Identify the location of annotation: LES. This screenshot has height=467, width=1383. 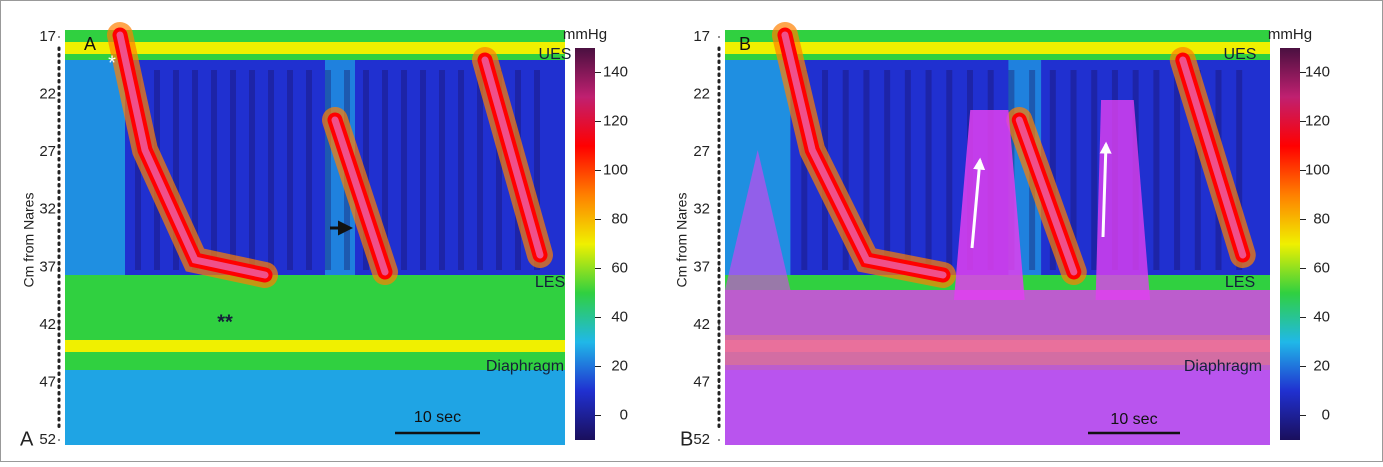
(550, 282).